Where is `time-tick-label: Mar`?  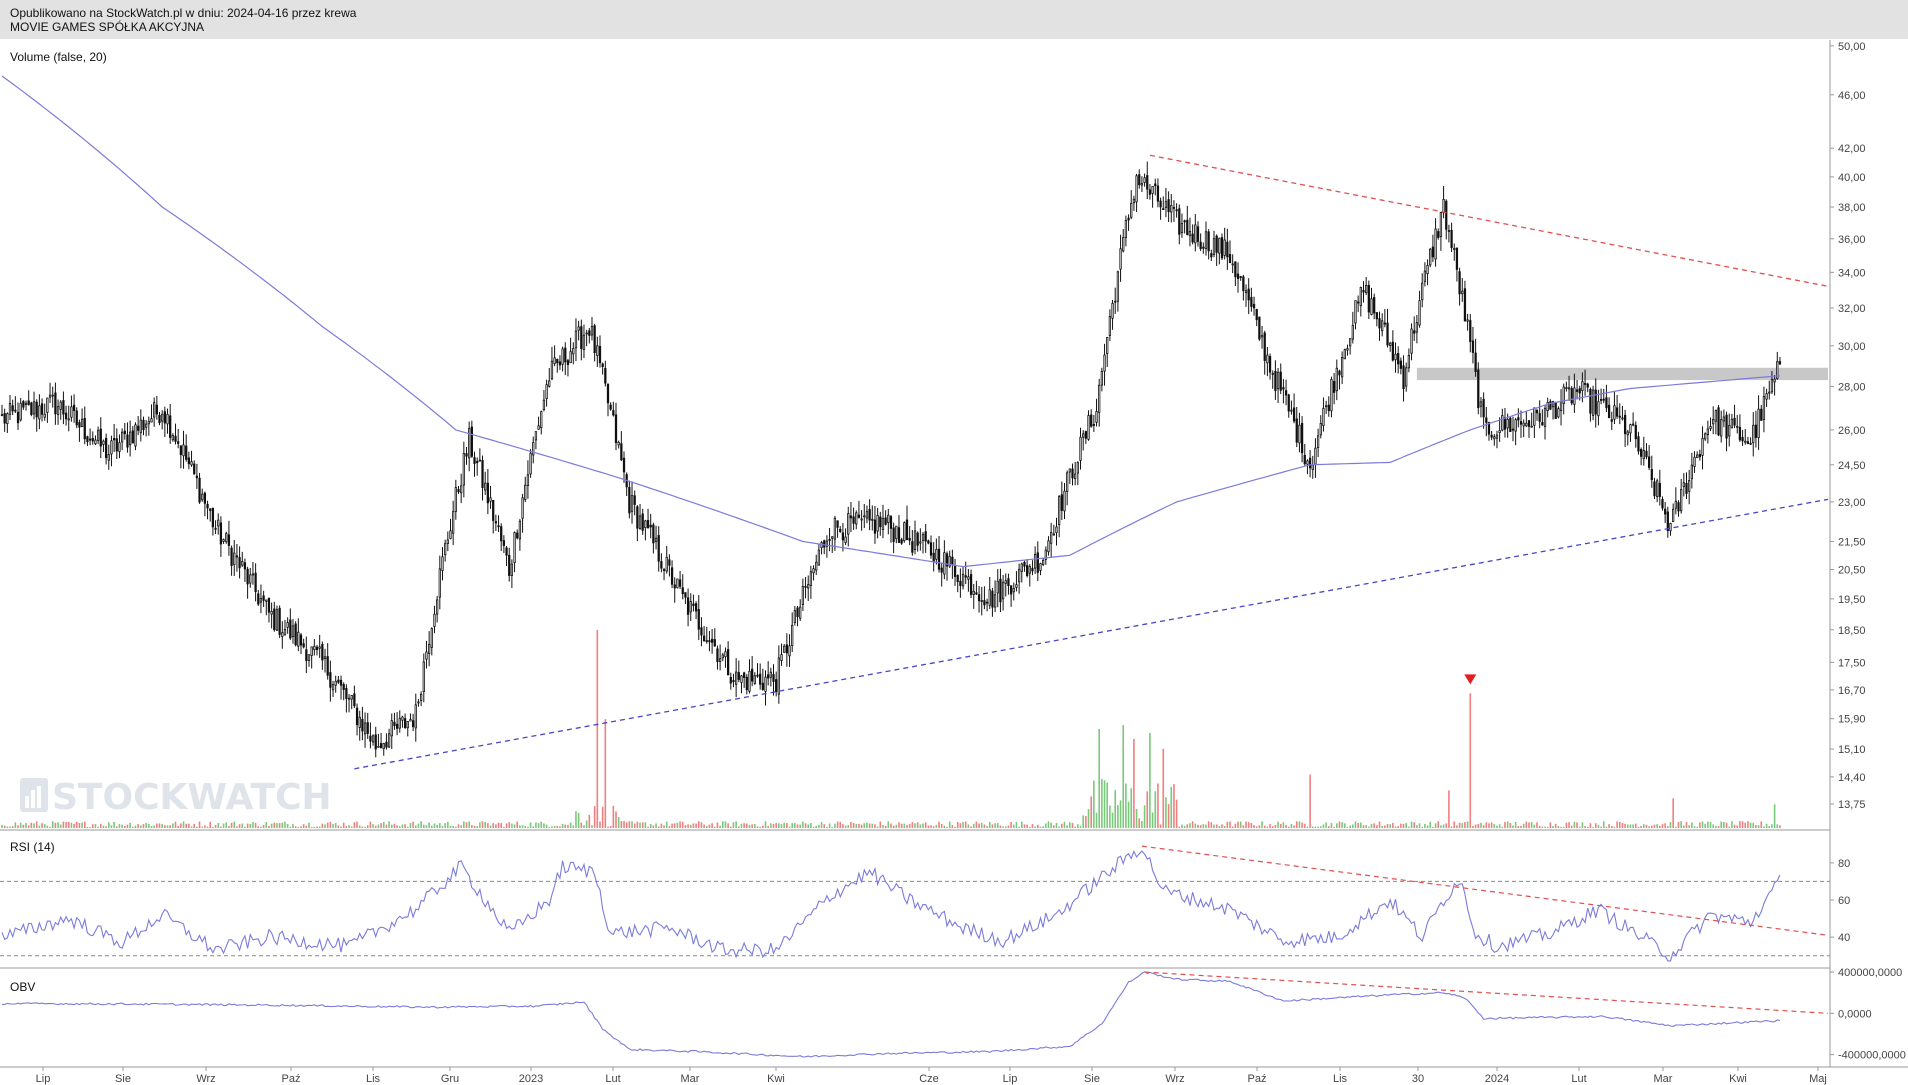 time-tick-label: Mar is located at coordinates (690, 1079).